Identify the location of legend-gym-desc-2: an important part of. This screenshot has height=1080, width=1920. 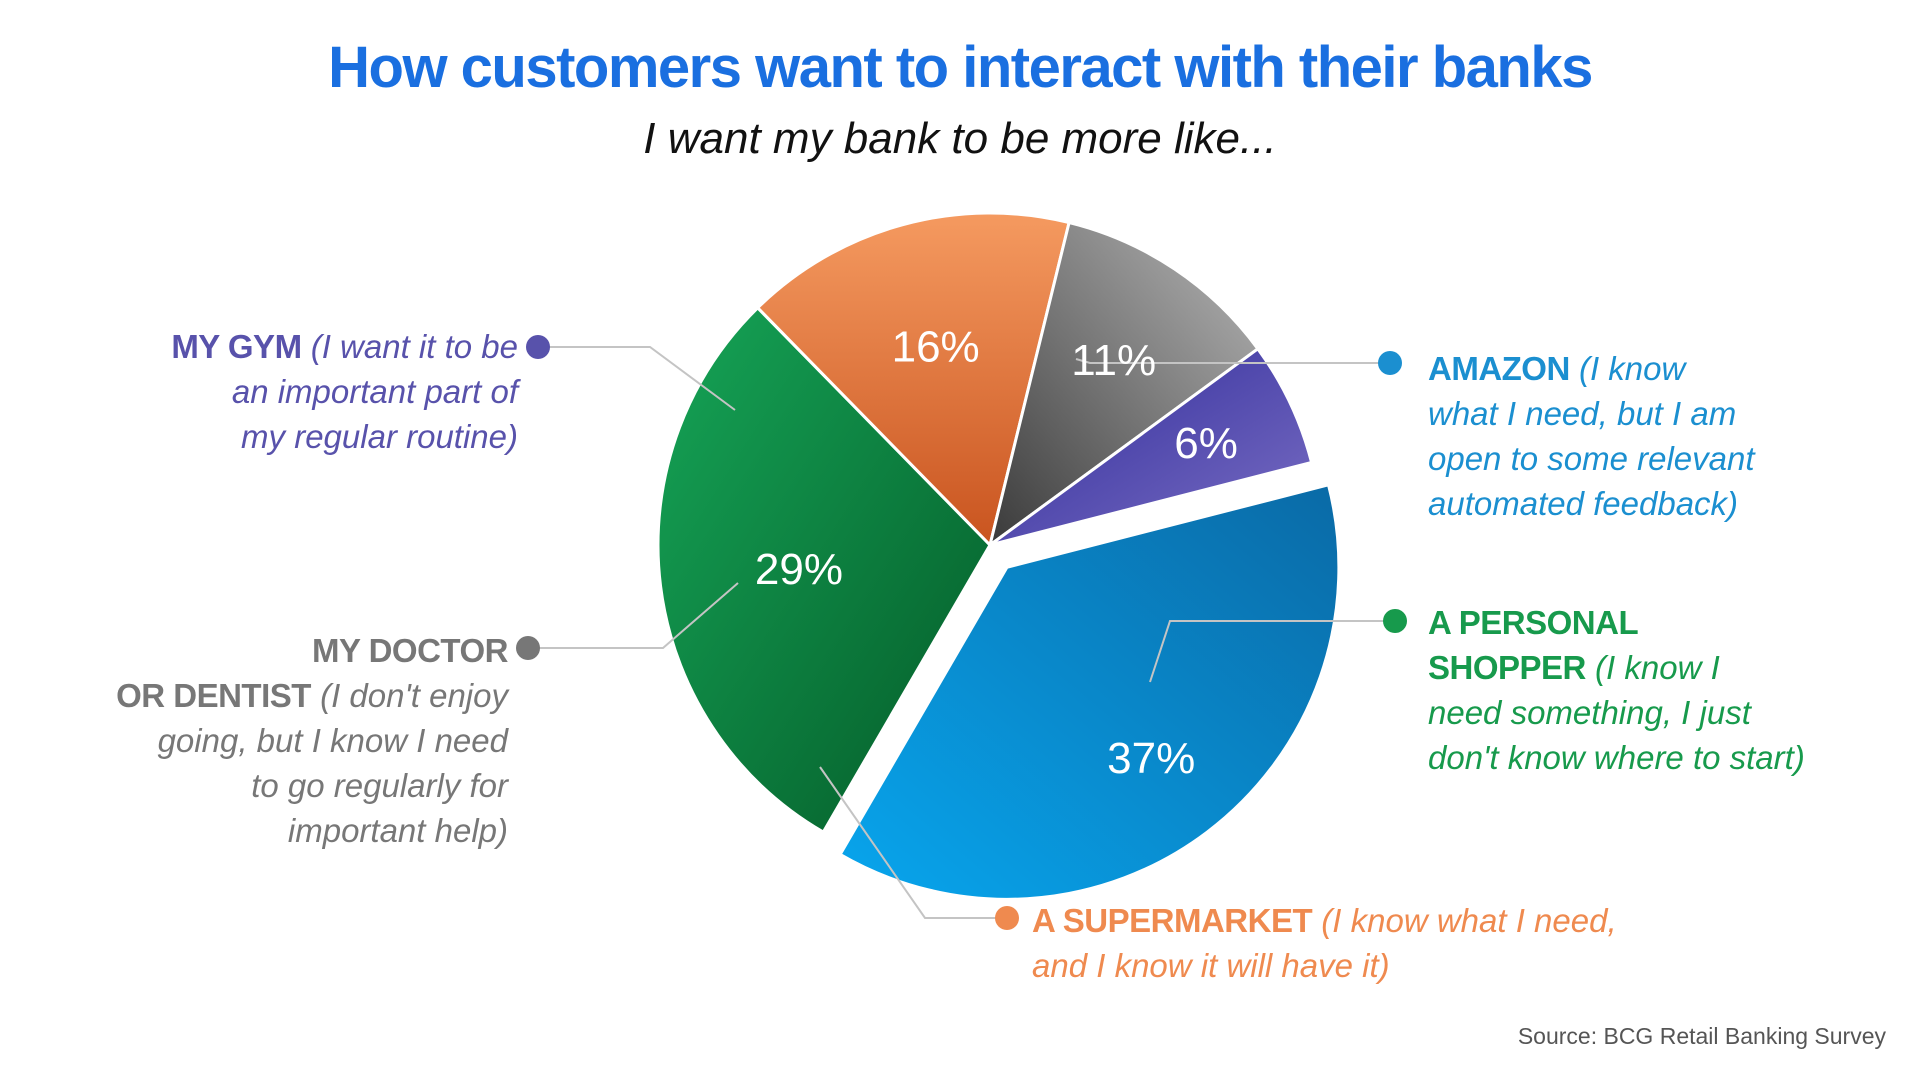
(374, 391).